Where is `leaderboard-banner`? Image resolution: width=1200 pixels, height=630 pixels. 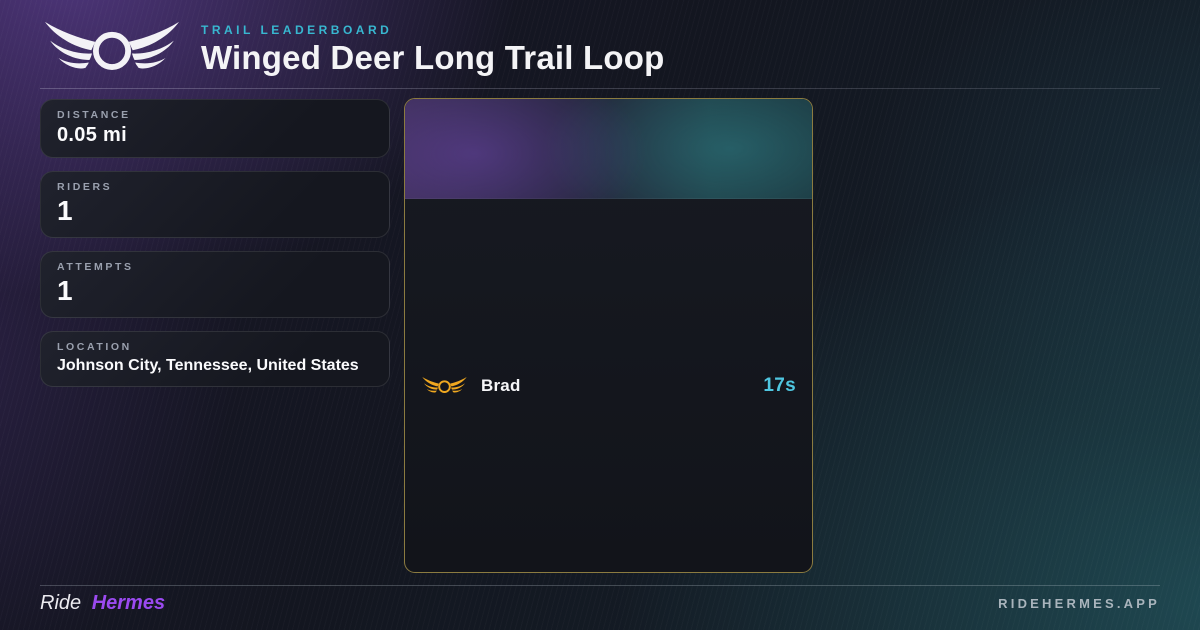
leaderboard-banner is located at coordinates (608, 149).